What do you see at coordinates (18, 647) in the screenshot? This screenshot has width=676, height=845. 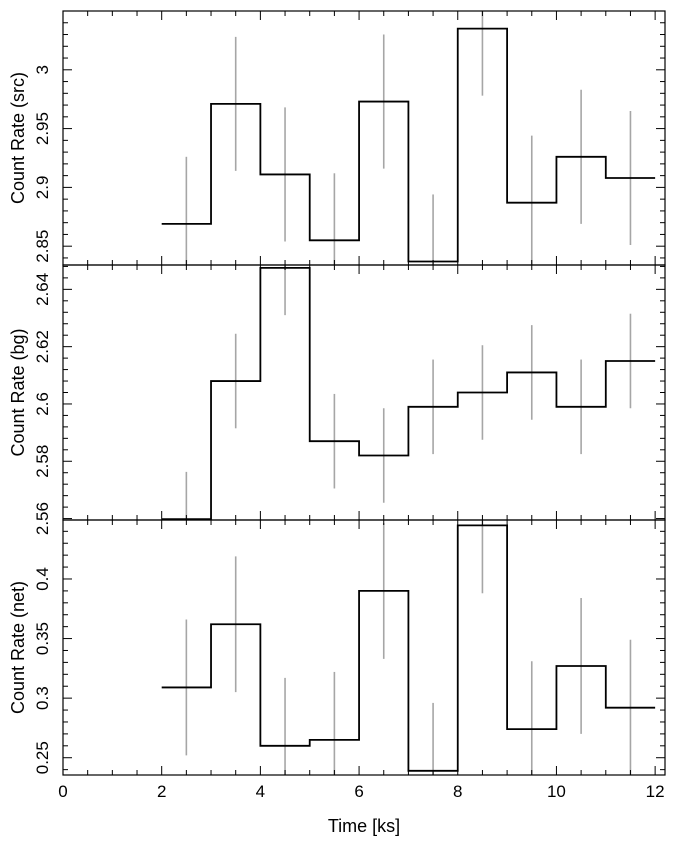 I see `y-axis-title: Count Rate (net)` at bounding box center [18, 647].